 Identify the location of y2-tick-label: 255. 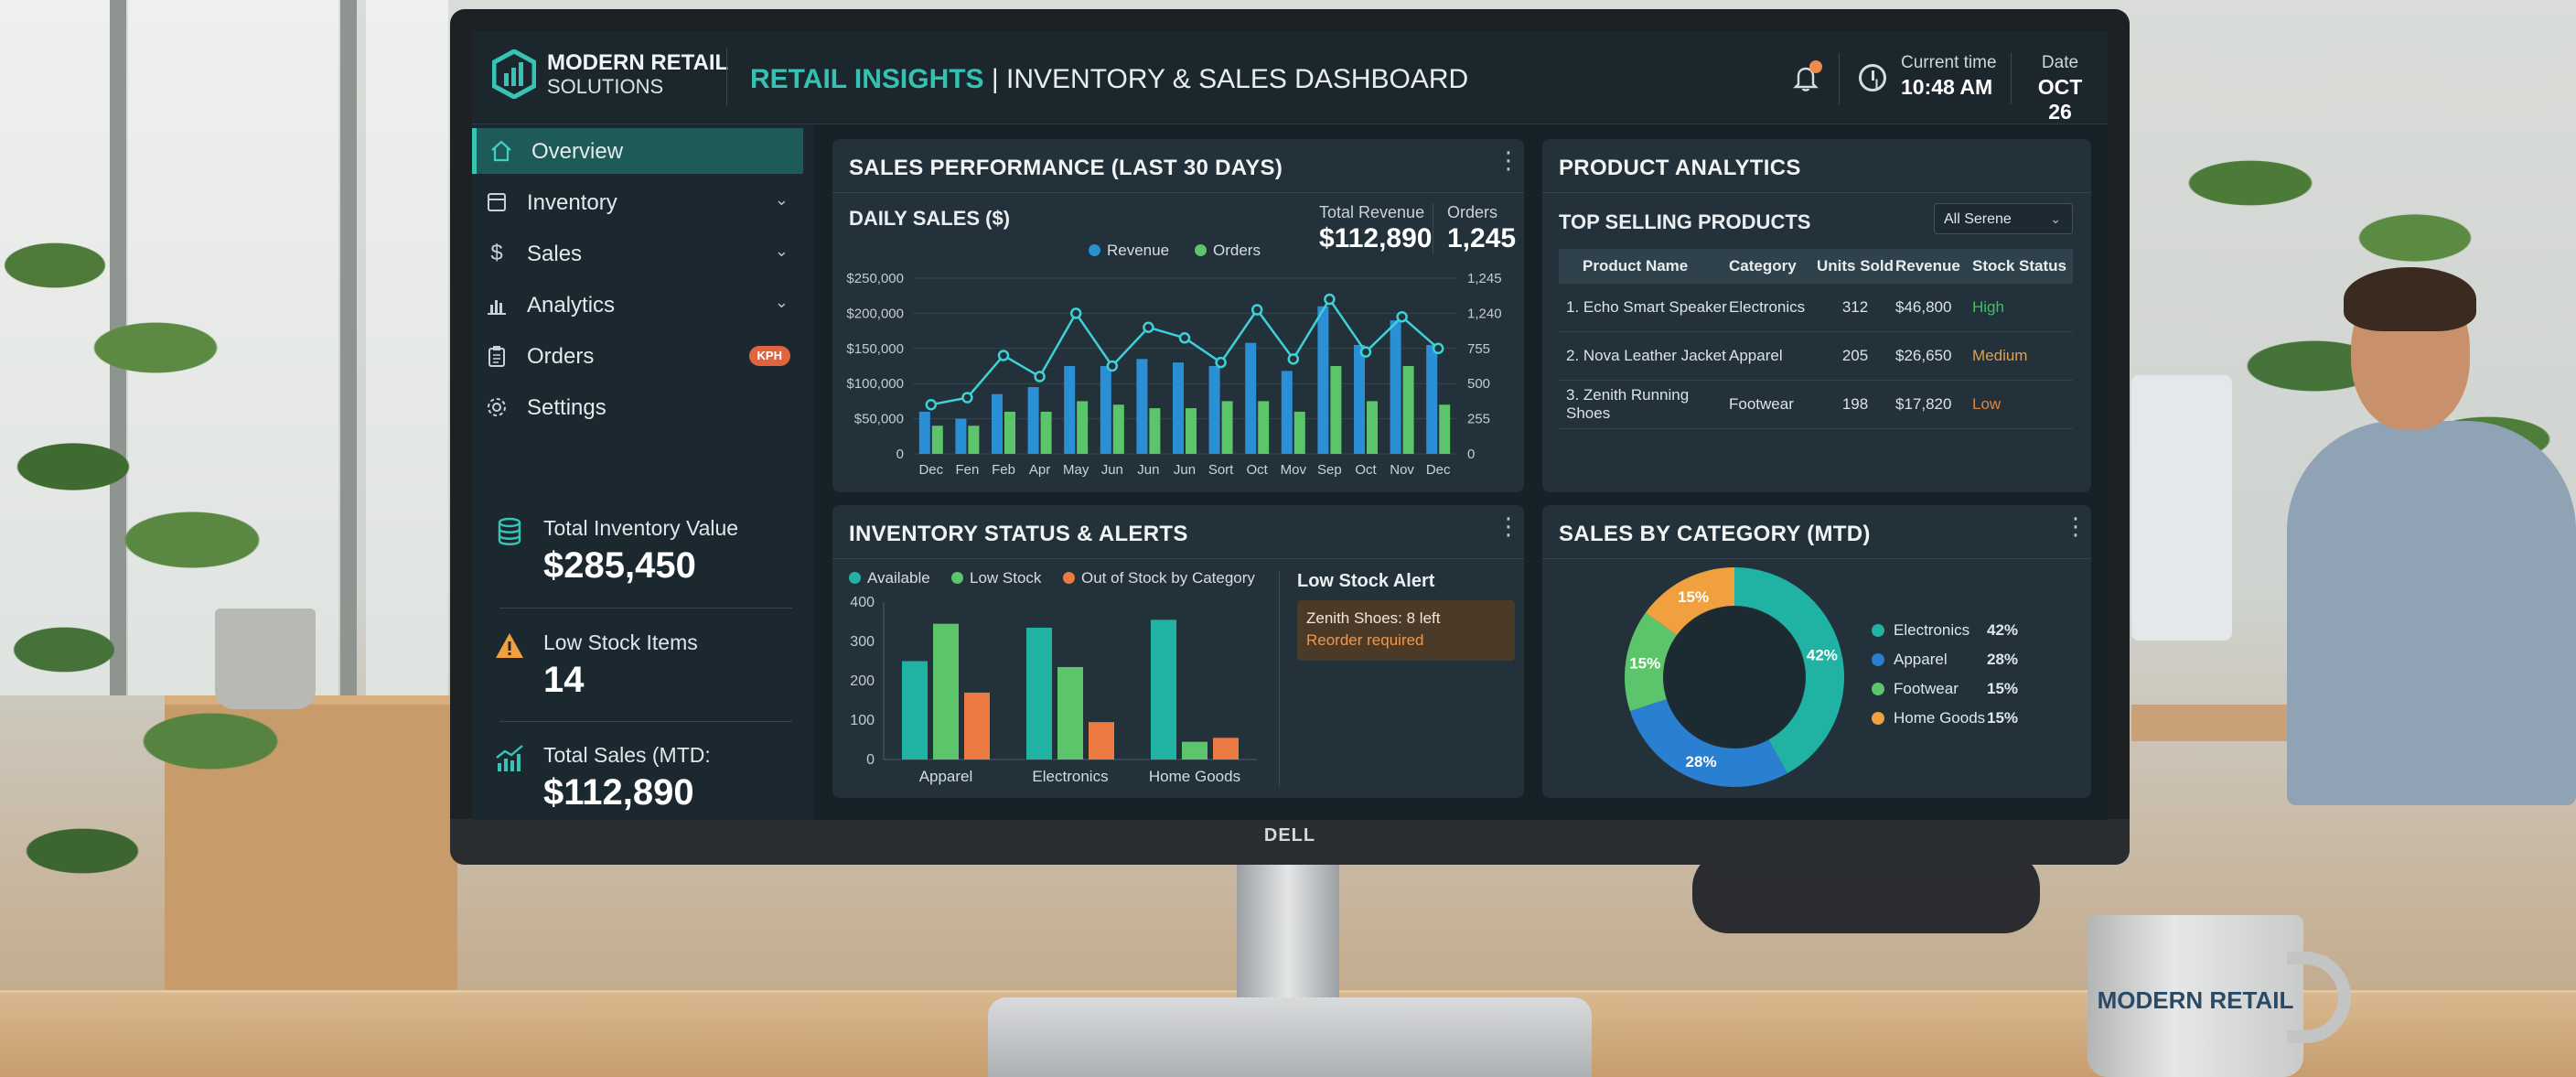
(1479, 419).